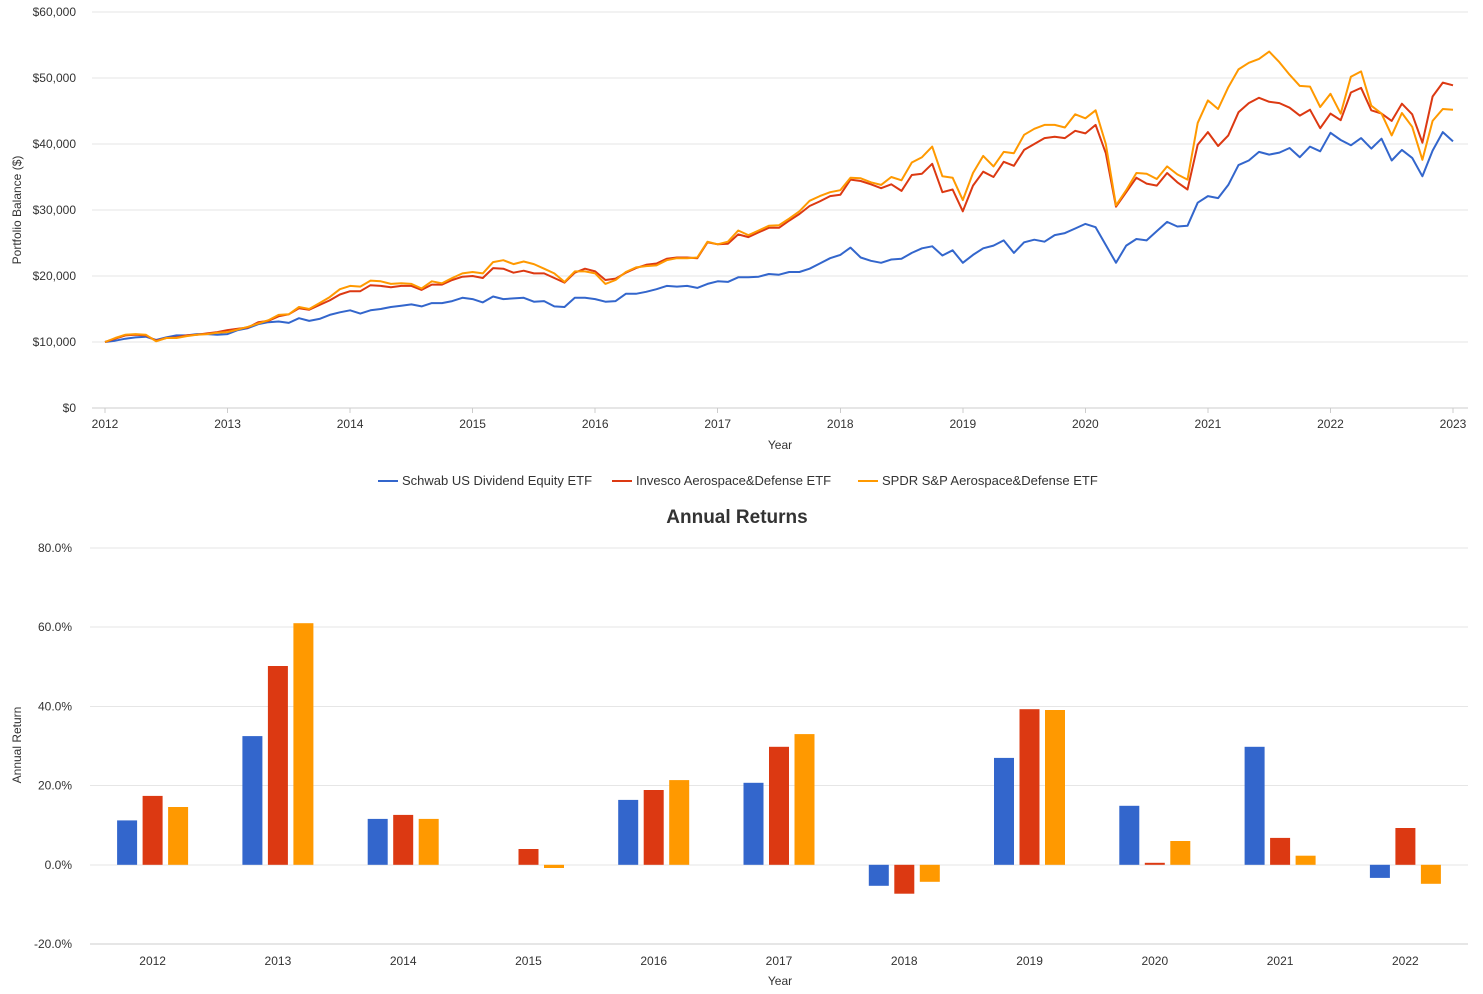 This screenshot has width=1483, height=994. I want to click on y-tick-label: $20,000, so click(55, 276).